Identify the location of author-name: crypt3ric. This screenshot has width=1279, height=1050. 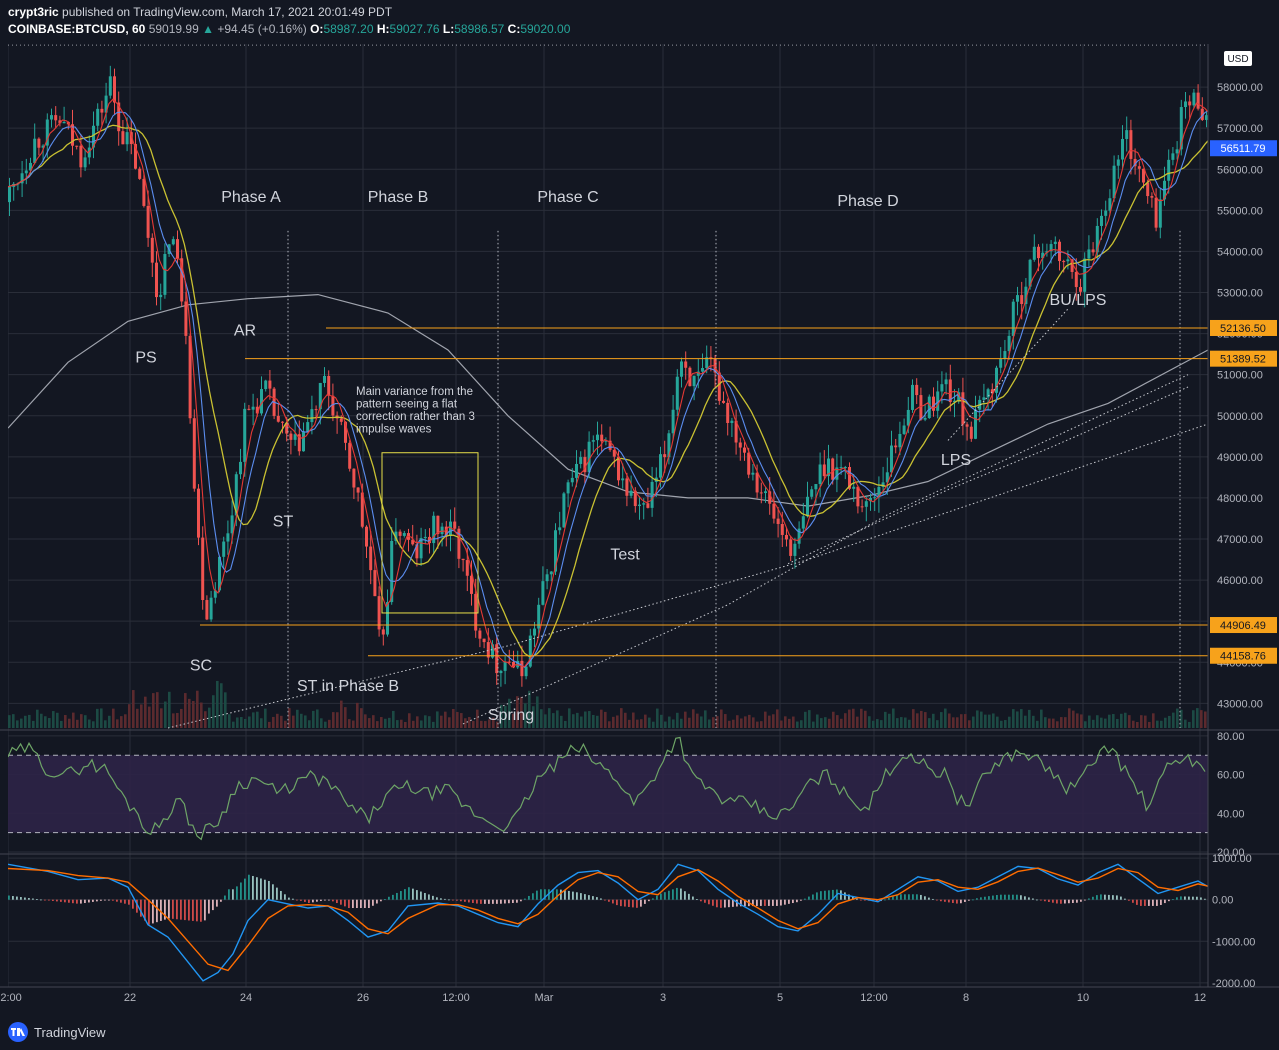
(33, 12).